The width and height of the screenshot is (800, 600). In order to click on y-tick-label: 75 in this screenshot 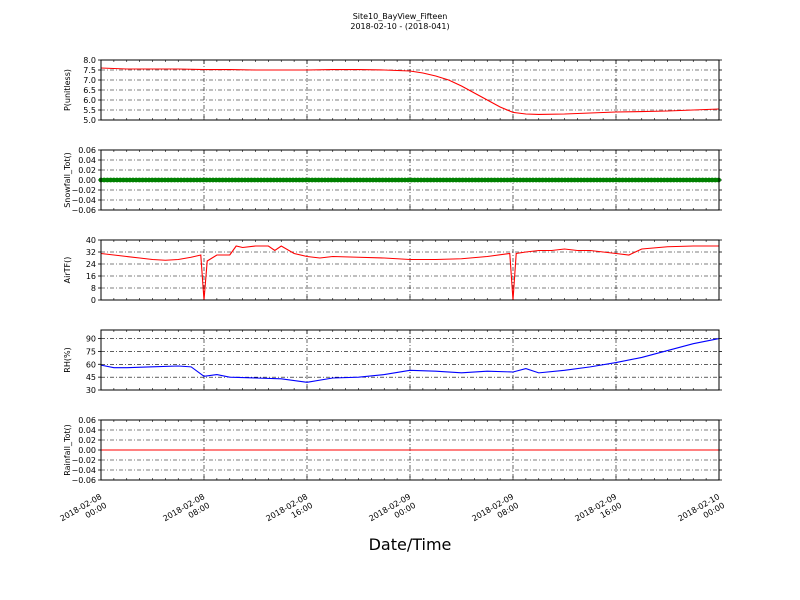, I will do `click(91, 351)`.